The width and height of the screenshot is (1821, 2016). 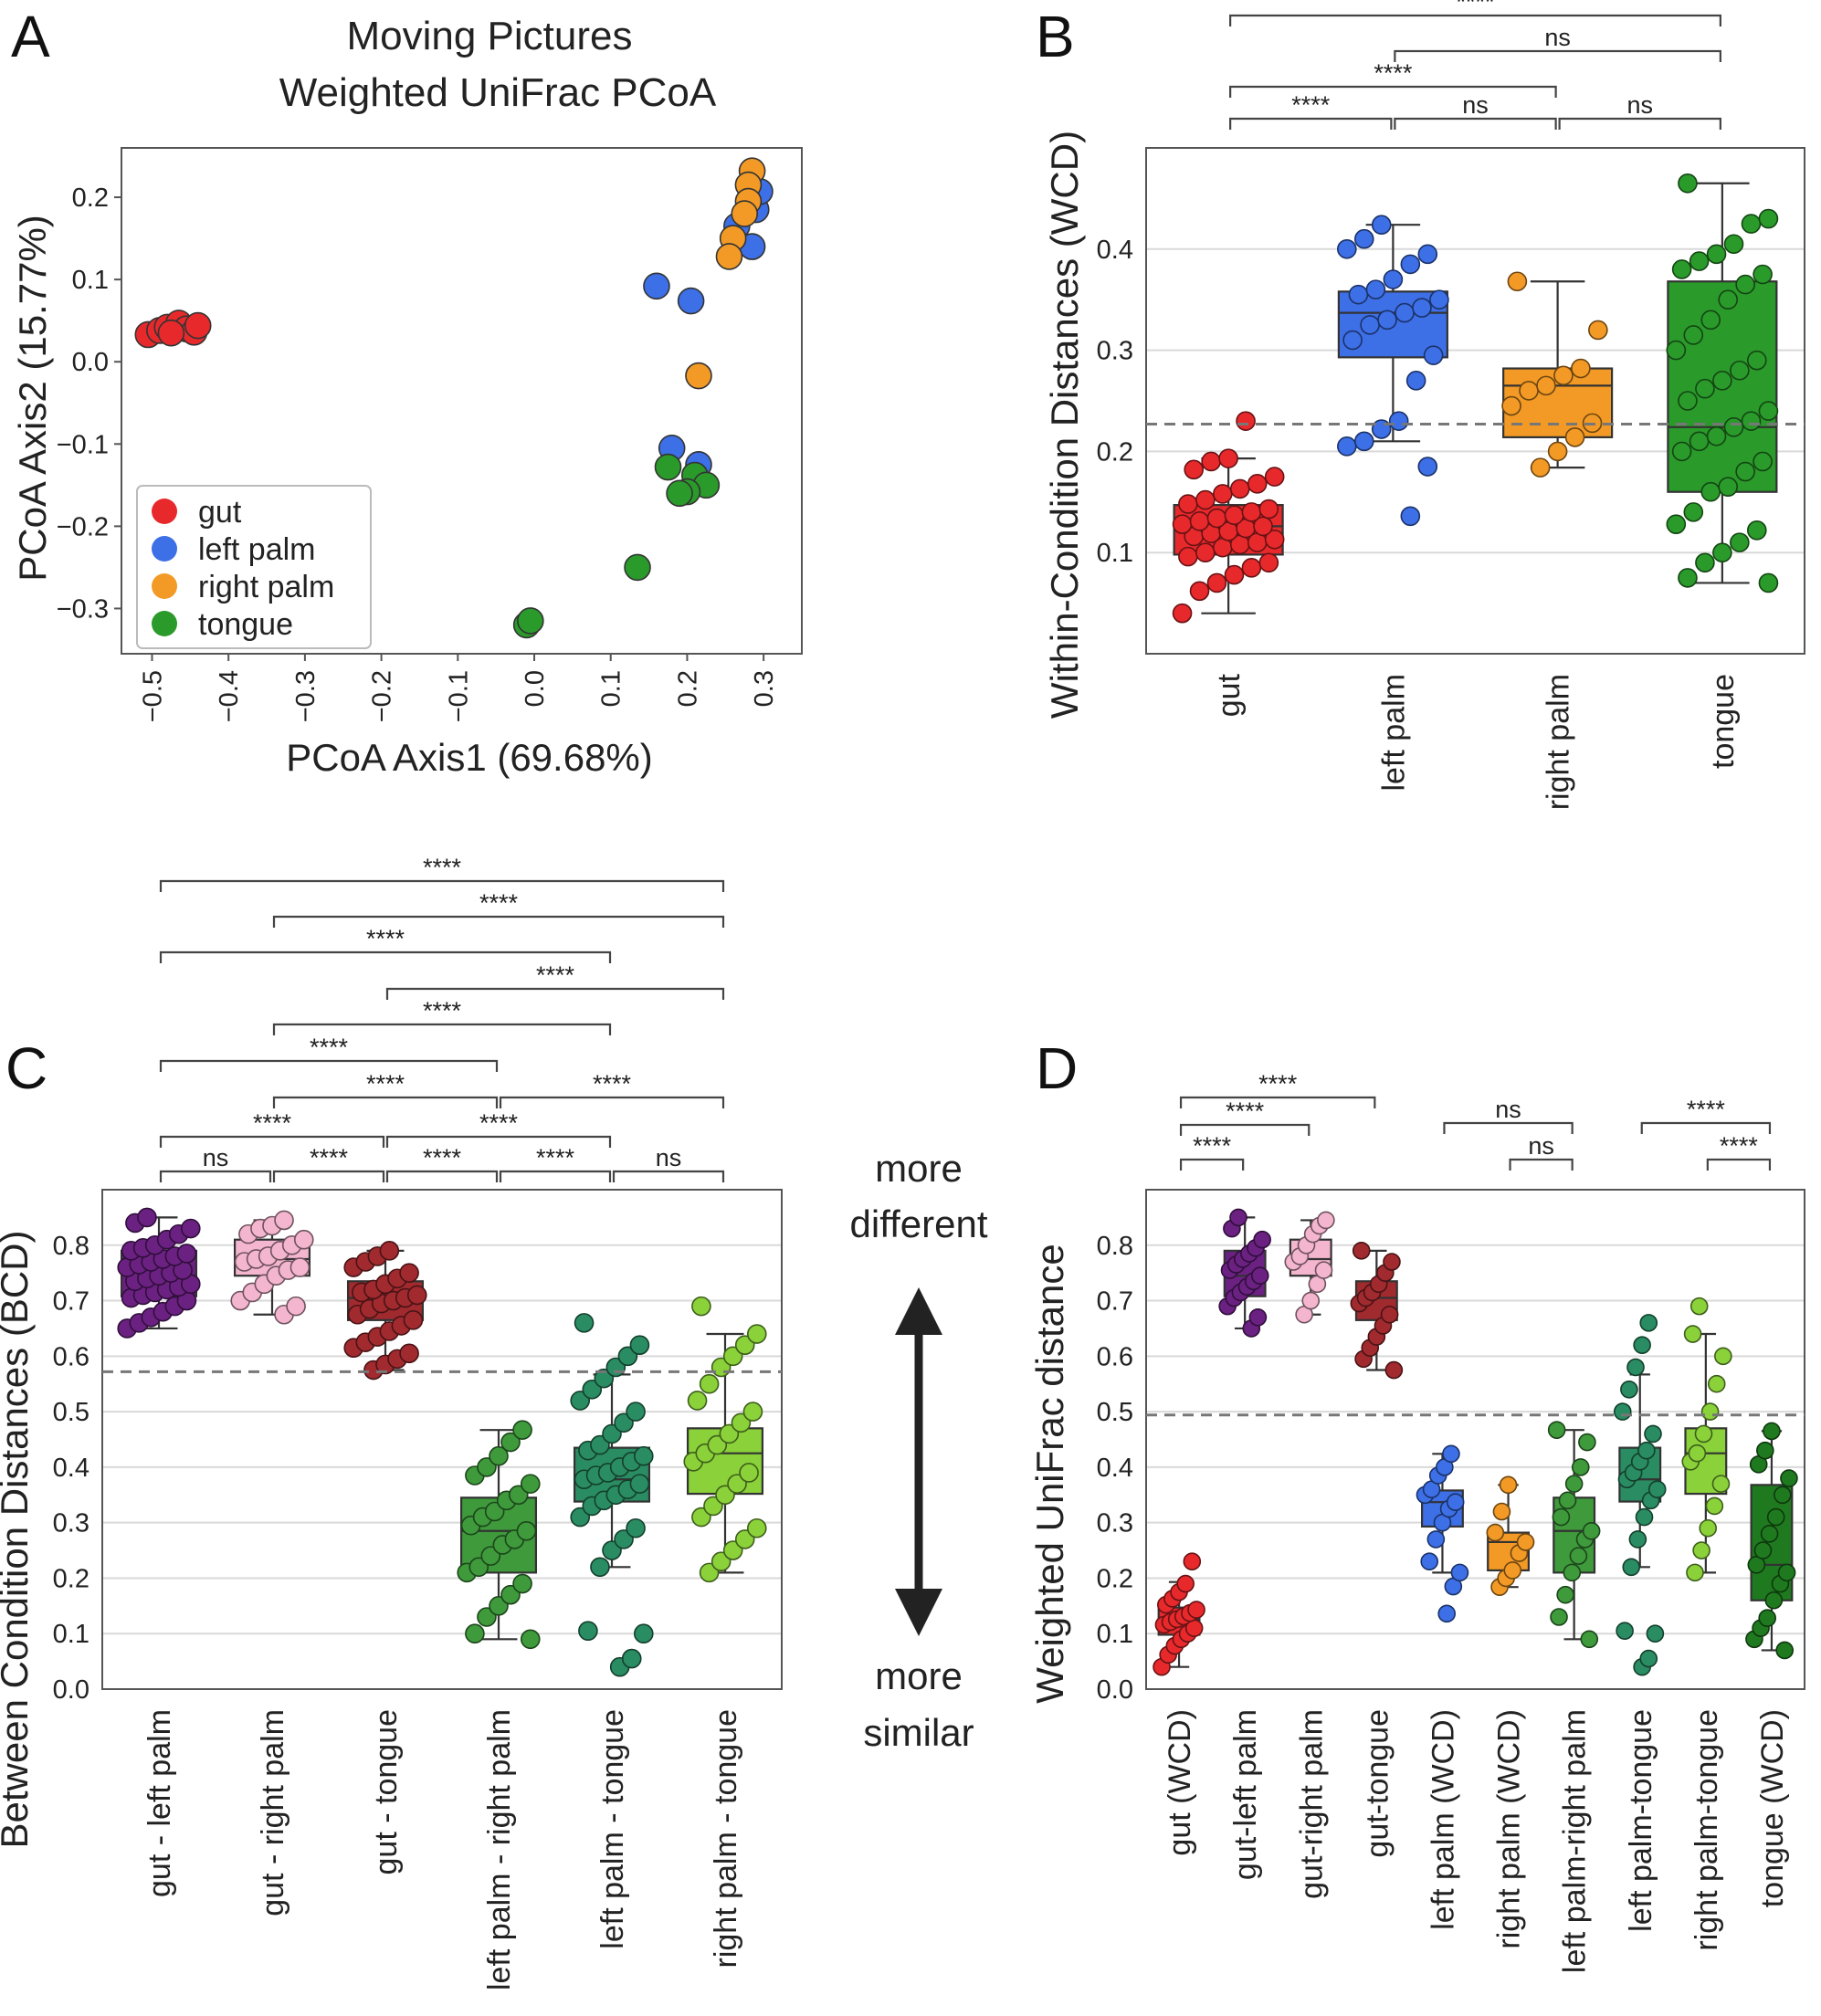 What do you see at coordinates (1115, 1246) in the screenshot?
I see `panel-d-ytick-label: 0.8` at bounding box center [1115, 1246].